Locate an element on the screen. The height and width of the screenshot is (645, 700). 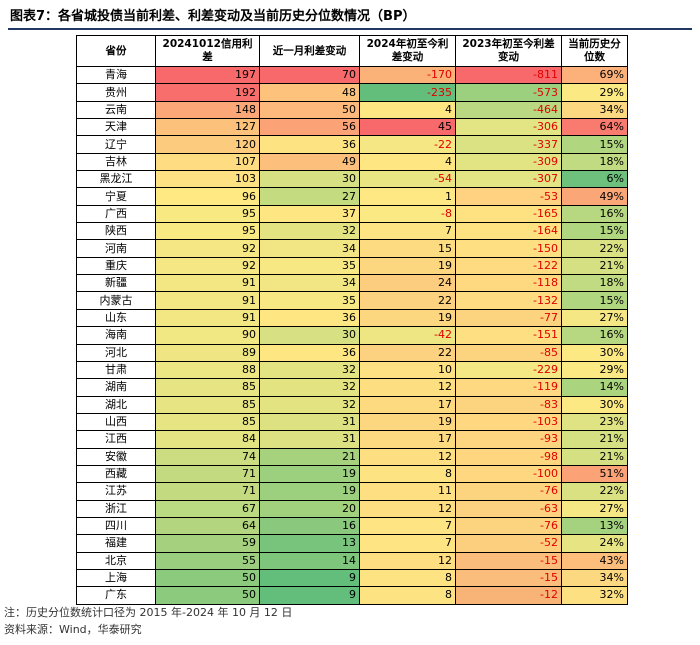
cell-2024-ytd-change: -42 is located at coordinates (407, 335).